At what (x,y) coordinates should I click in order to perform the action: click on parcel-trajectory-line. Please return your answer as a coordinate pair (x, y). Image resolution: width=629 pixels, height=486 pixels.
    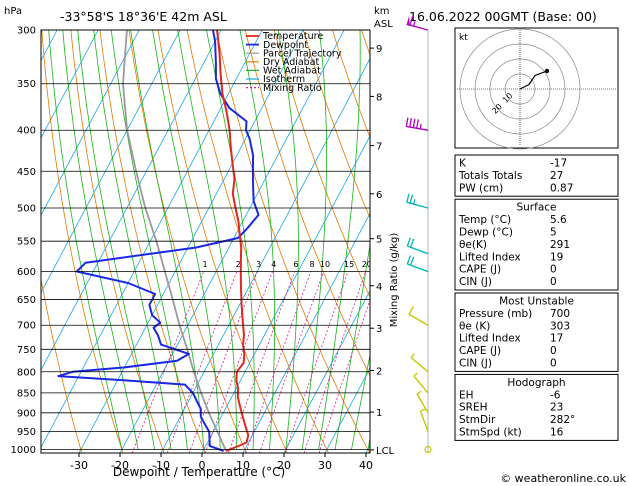
    Looking at the image, I should click on (174, 241).